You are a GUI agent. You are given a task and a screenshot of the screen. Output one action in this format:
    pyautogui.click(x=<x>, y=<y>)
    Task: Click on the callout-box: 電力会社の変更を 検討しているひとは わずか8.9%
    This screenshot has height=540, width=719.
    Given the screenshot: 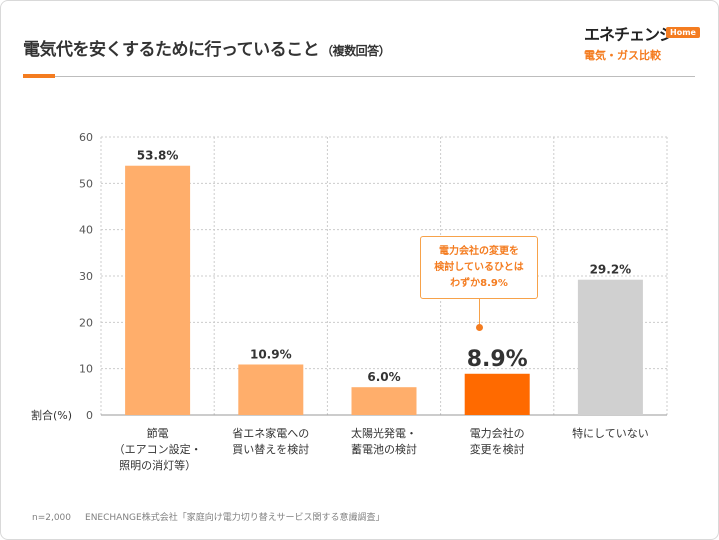 What is the action you would take?
    pyautogui.click(x=479, y=267)
    